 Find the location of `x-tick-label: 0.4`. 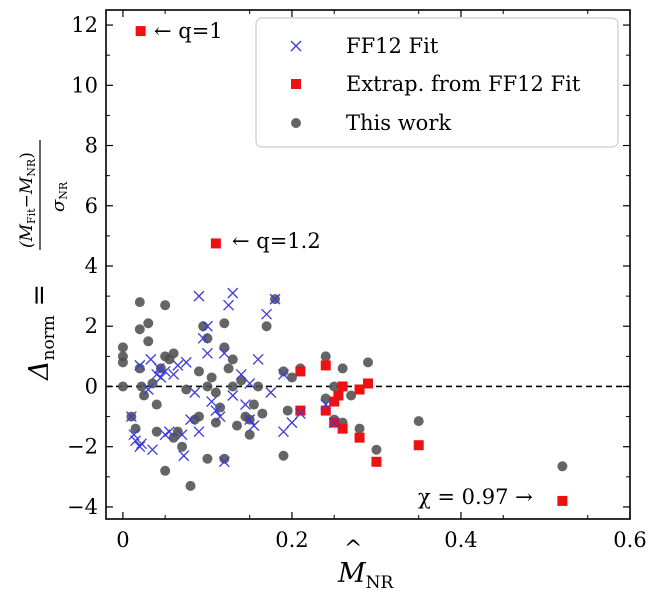

x-tick-label: 0.4 is located at coordinates (460, 540).